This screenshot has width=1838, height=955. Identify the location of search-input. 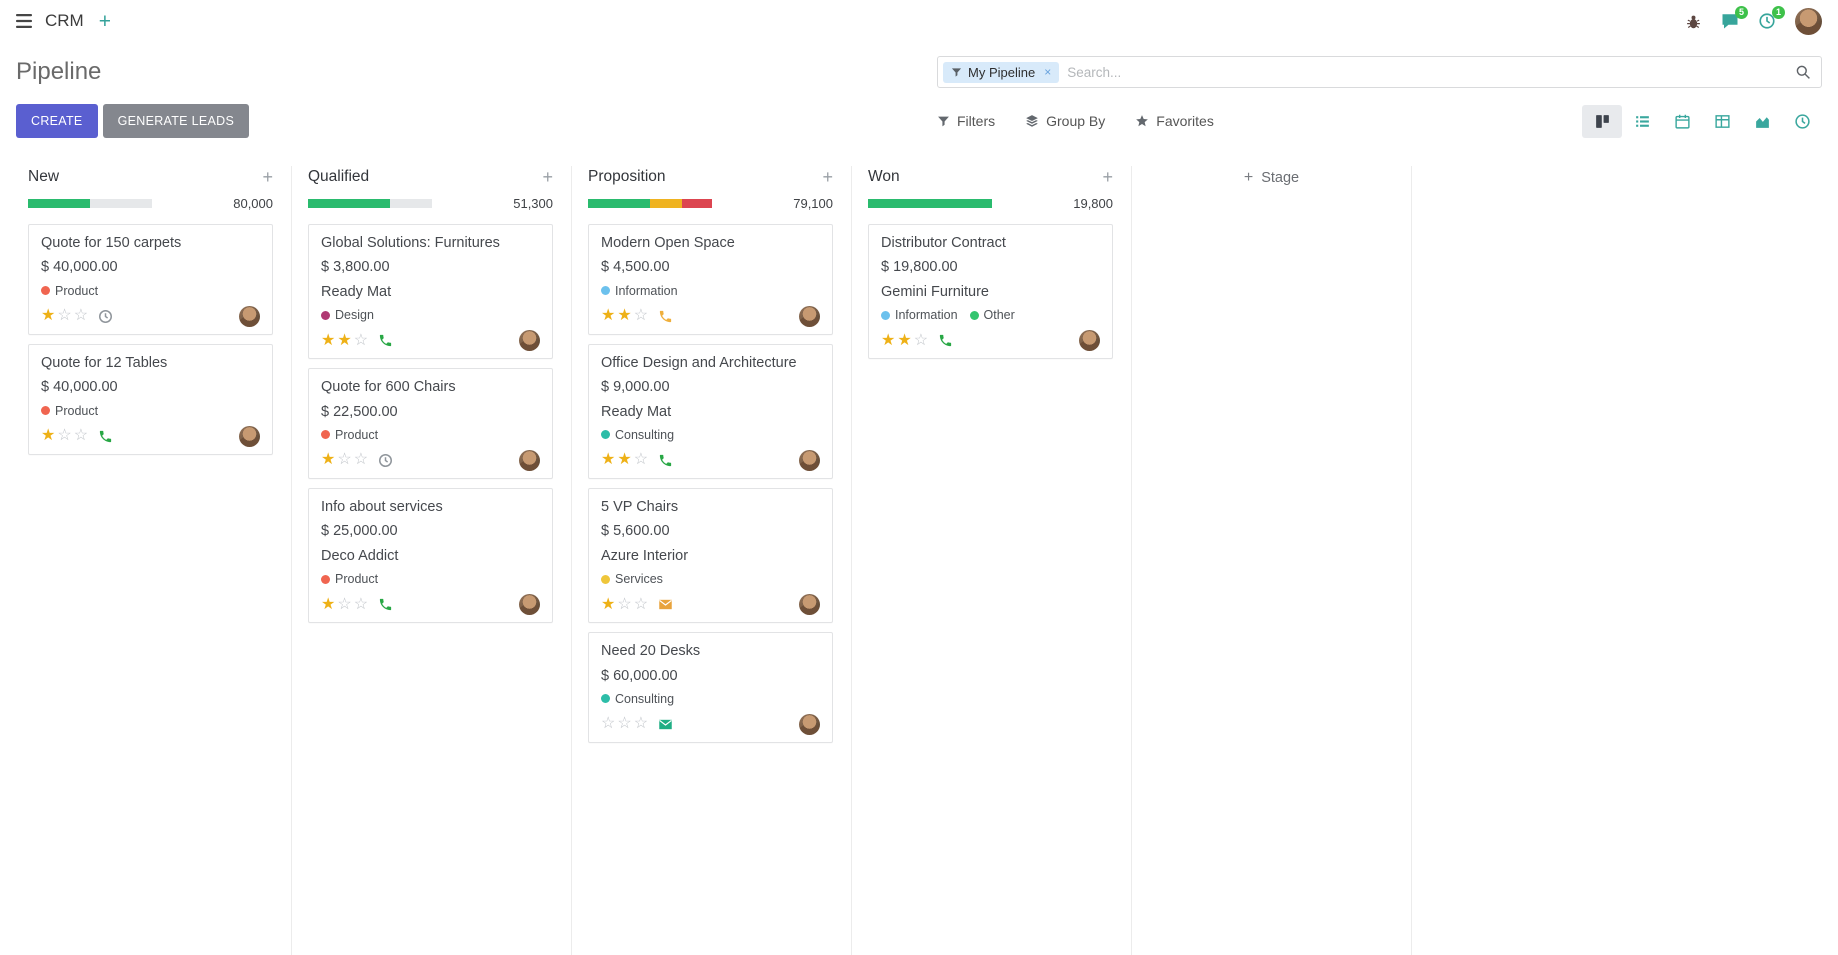
(1427, 72).